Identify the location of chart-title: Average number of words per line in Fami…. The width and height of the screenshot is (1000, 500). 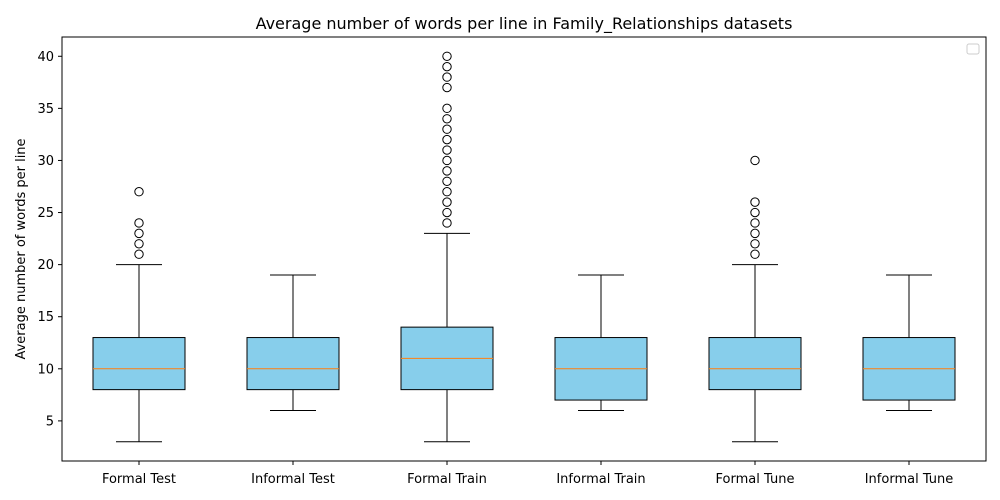
(524, 24).